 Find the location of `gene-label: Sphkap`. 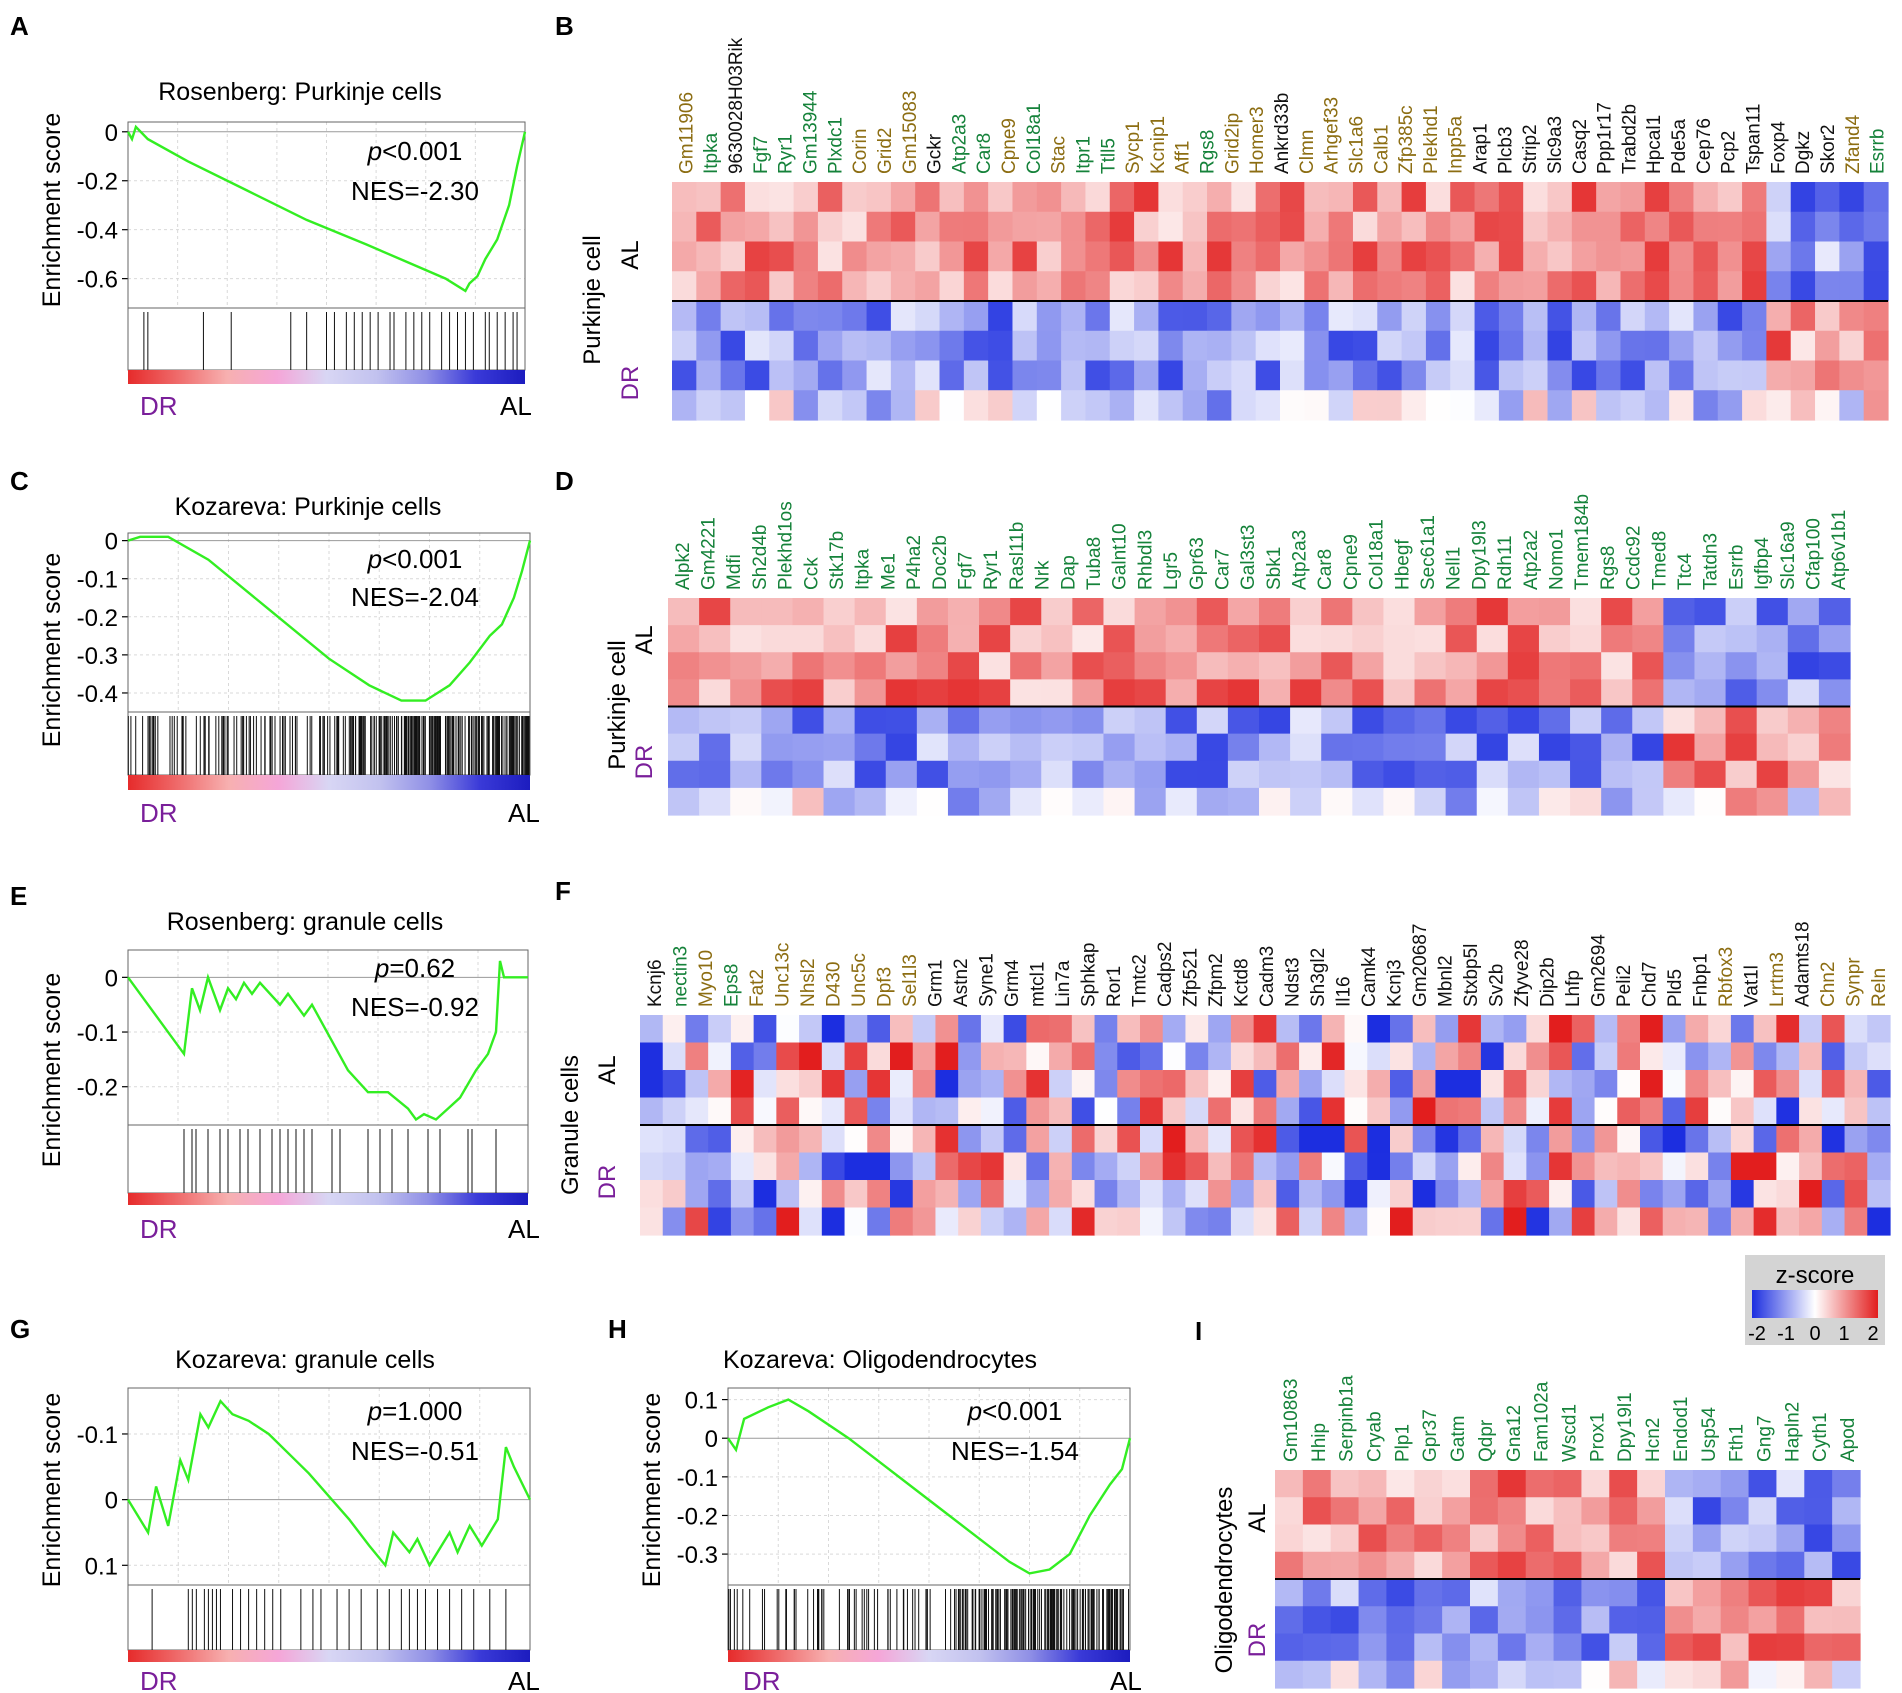

gene-label: Sphkap is located at coordinates (1088, 975).